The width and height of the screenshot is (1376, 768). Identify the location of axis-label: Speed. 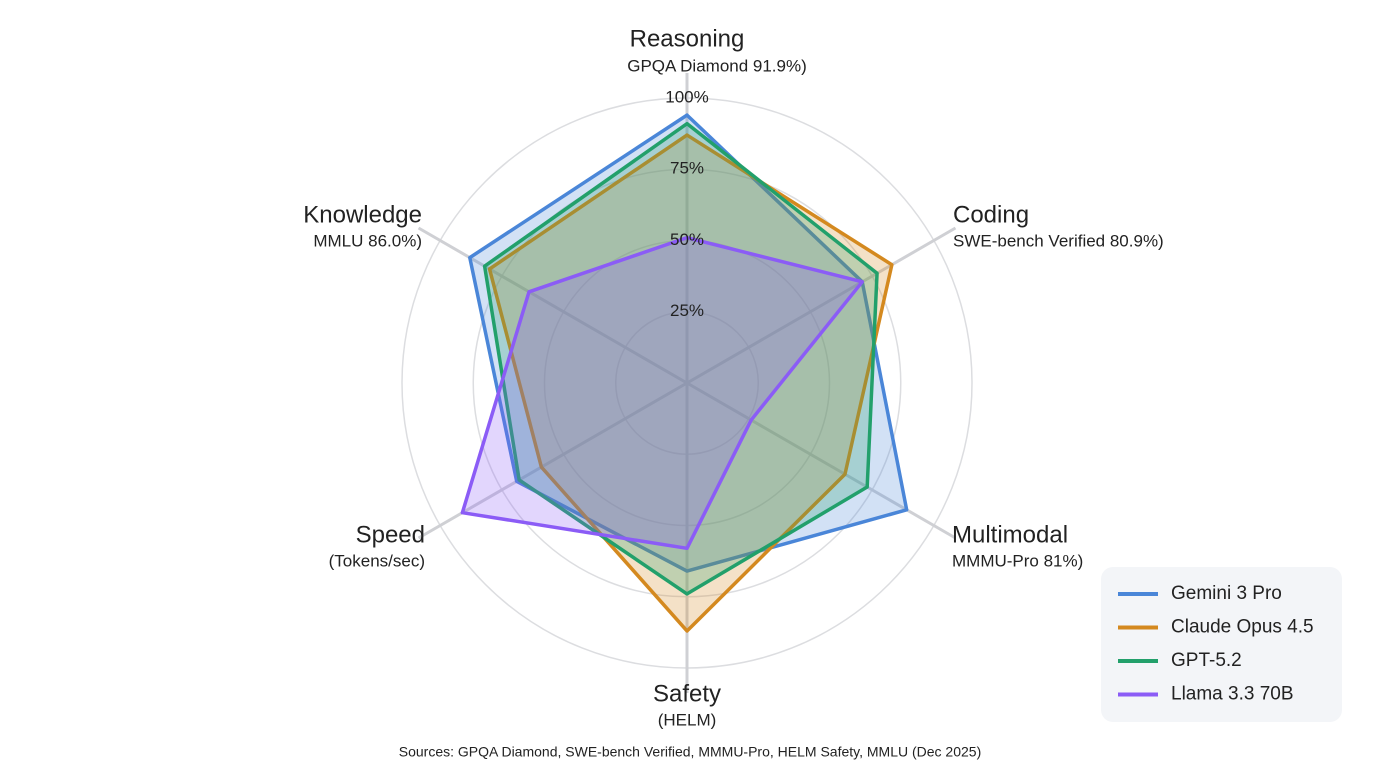
(390, 534).